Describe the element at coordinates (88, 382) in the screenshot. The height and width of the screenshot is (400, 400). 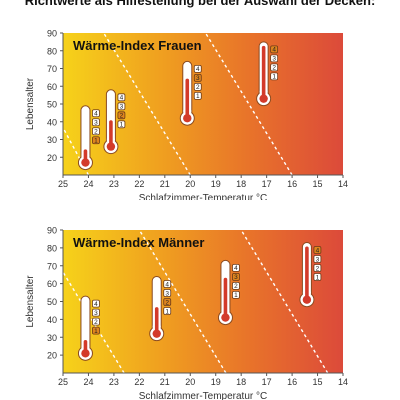
I see `x-tick-label: 24` at that location.